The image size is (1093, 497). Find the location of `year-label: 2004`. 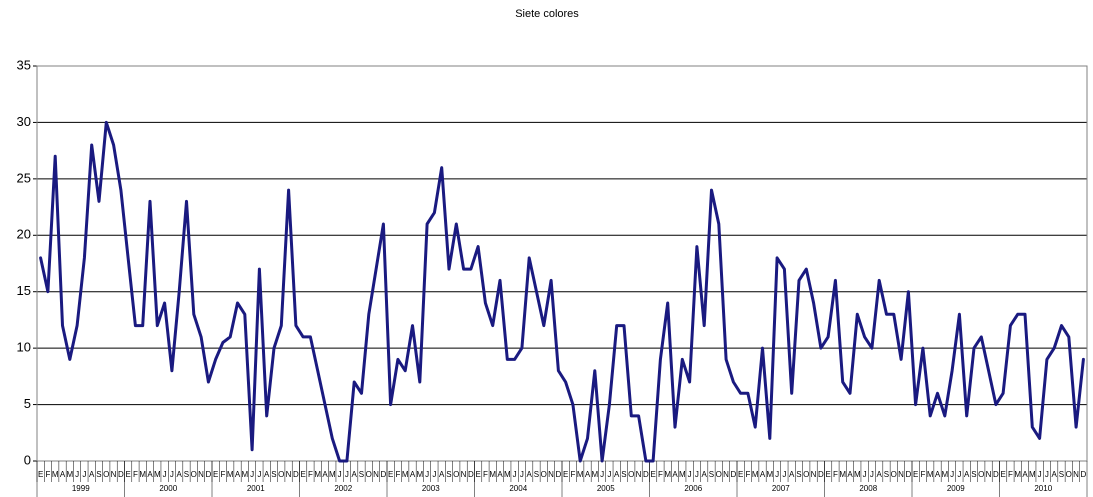

year-label: 2004 is located at coordinates (518, 488).